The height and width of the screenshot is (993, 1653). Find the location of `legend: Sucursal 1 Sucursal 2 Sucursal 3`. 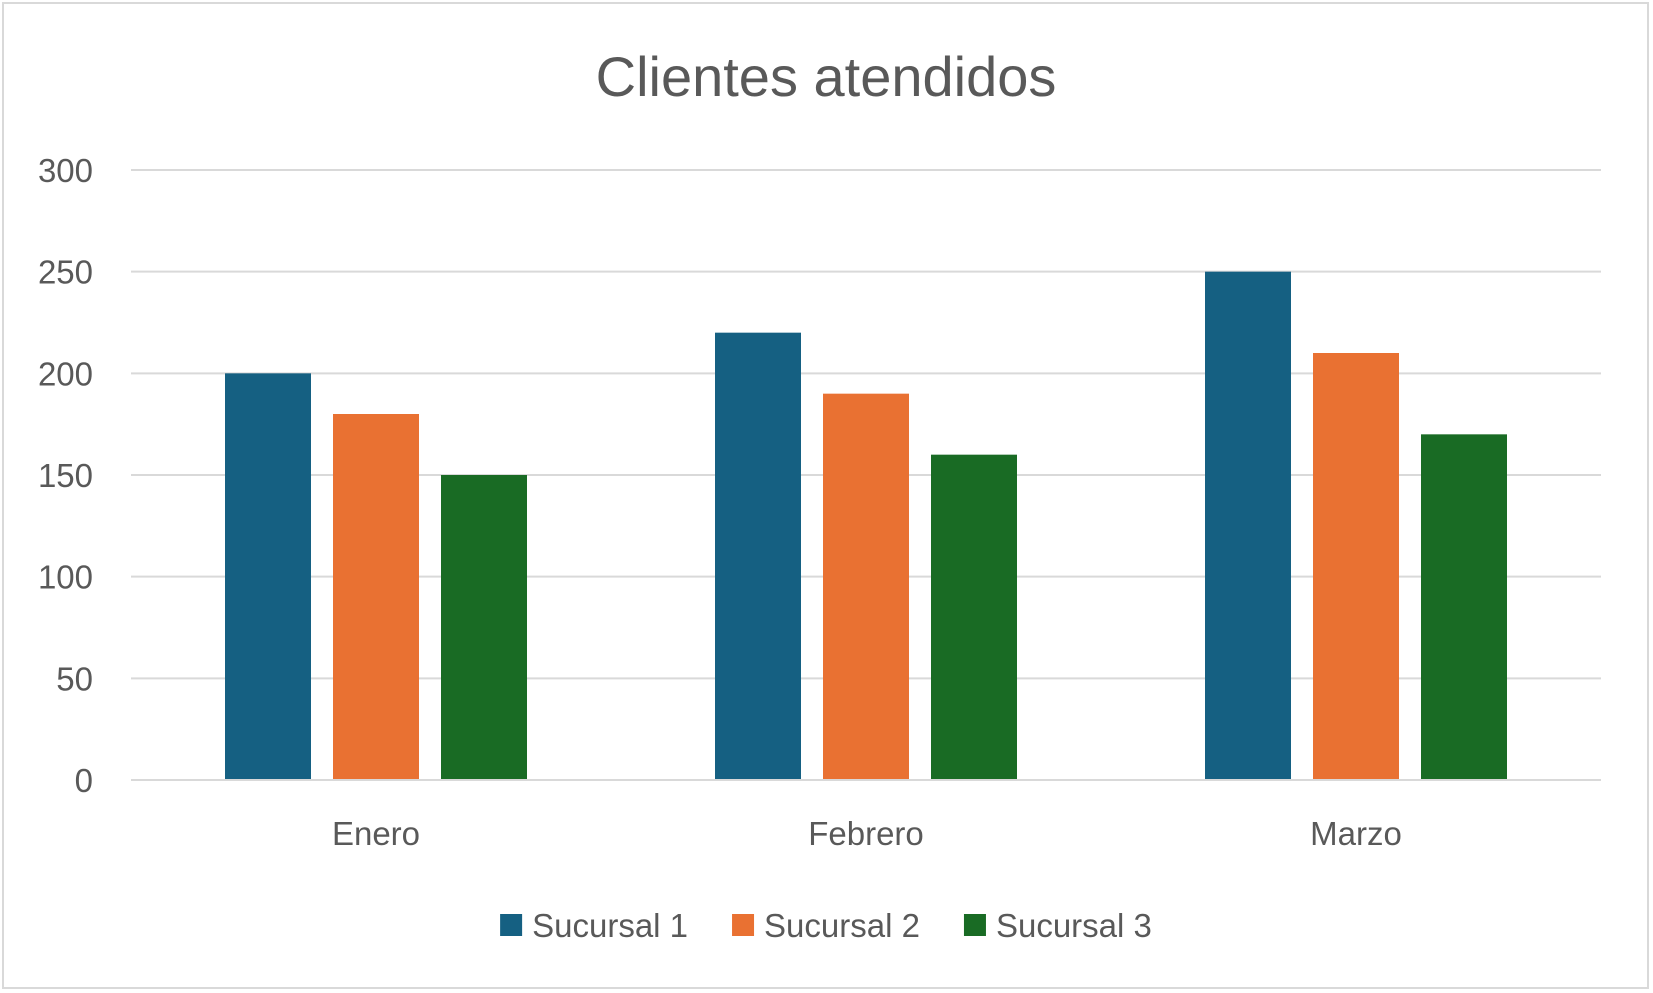

legend: Sucursal 1 Sucursal 2 Sucursal 3 is located at coordinates (826, 925).